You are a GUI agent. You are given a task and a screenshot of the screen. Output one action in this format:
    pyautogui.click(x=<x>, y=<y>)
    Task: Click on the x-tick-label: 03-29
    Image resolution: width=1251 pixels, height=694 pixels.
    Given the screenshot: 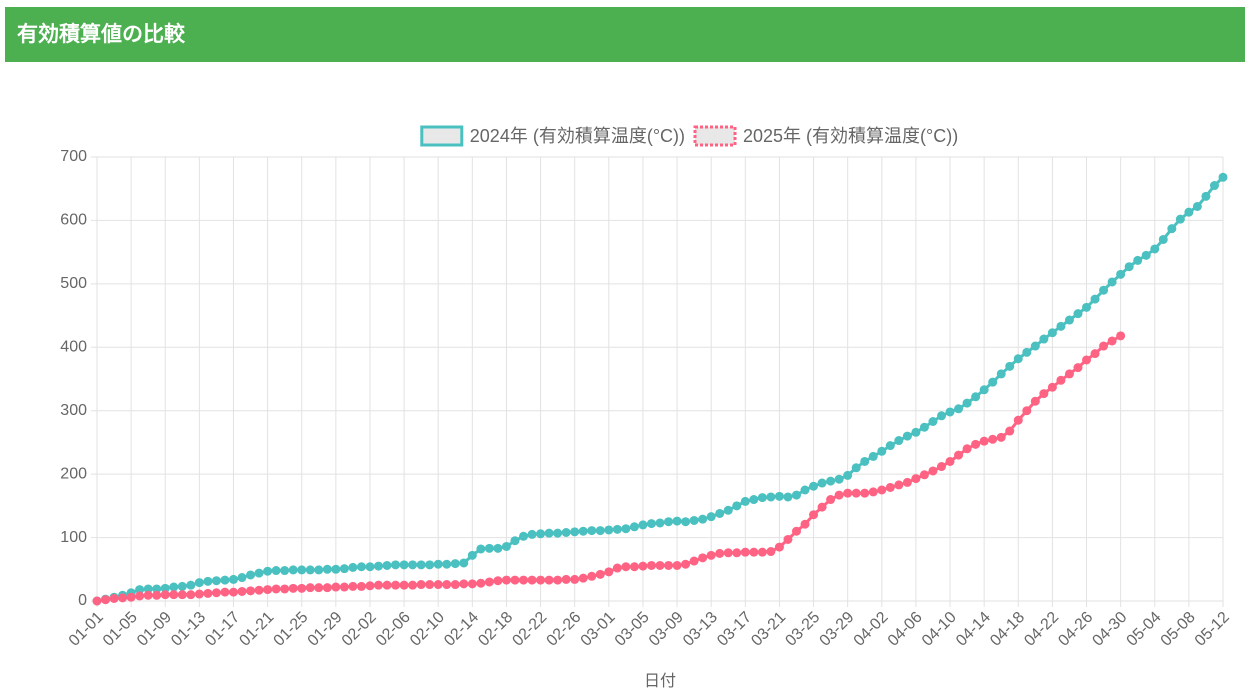 What is the action you would take?
    pyautogui.click(x=837, y=629)
    